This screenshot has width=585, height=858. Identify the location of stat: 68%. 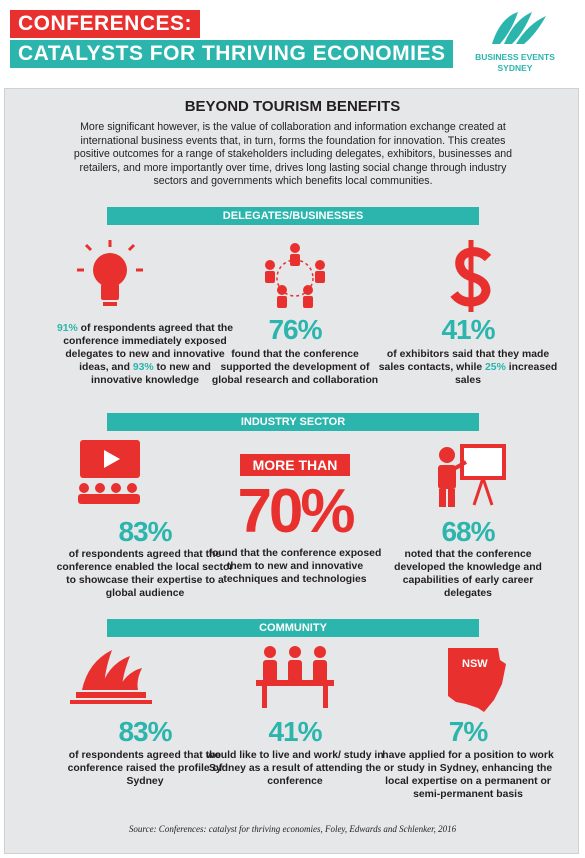
(468, 531).